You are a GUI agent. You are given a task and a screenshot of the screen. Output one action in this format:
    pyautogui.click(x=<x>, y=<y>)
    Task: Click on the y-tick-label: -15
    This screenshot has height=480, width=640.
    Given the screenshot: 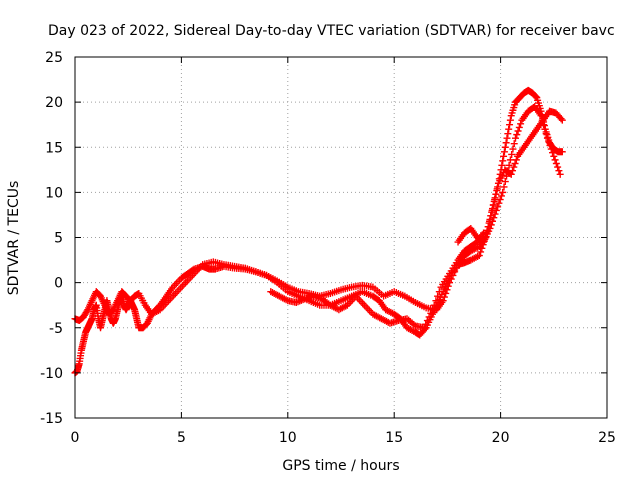 What is the action you would take?
    pyautogui.click(x=51, y=419)
    